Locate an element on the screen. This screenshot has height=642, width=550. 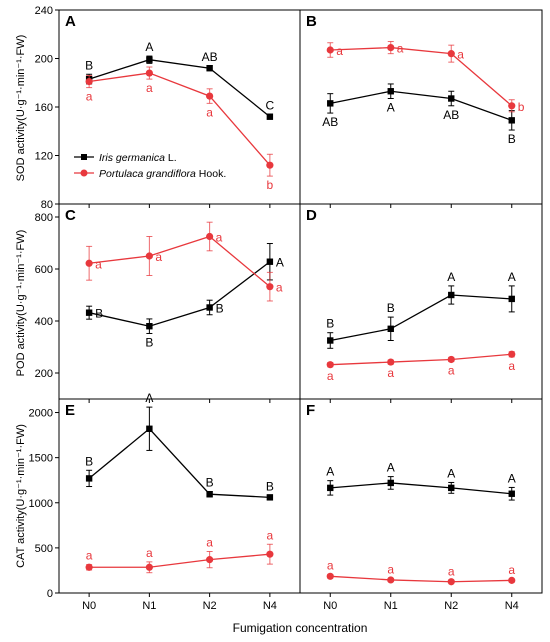
panel-f-series-0-sig-2: A is located at coordinates (451, 473).